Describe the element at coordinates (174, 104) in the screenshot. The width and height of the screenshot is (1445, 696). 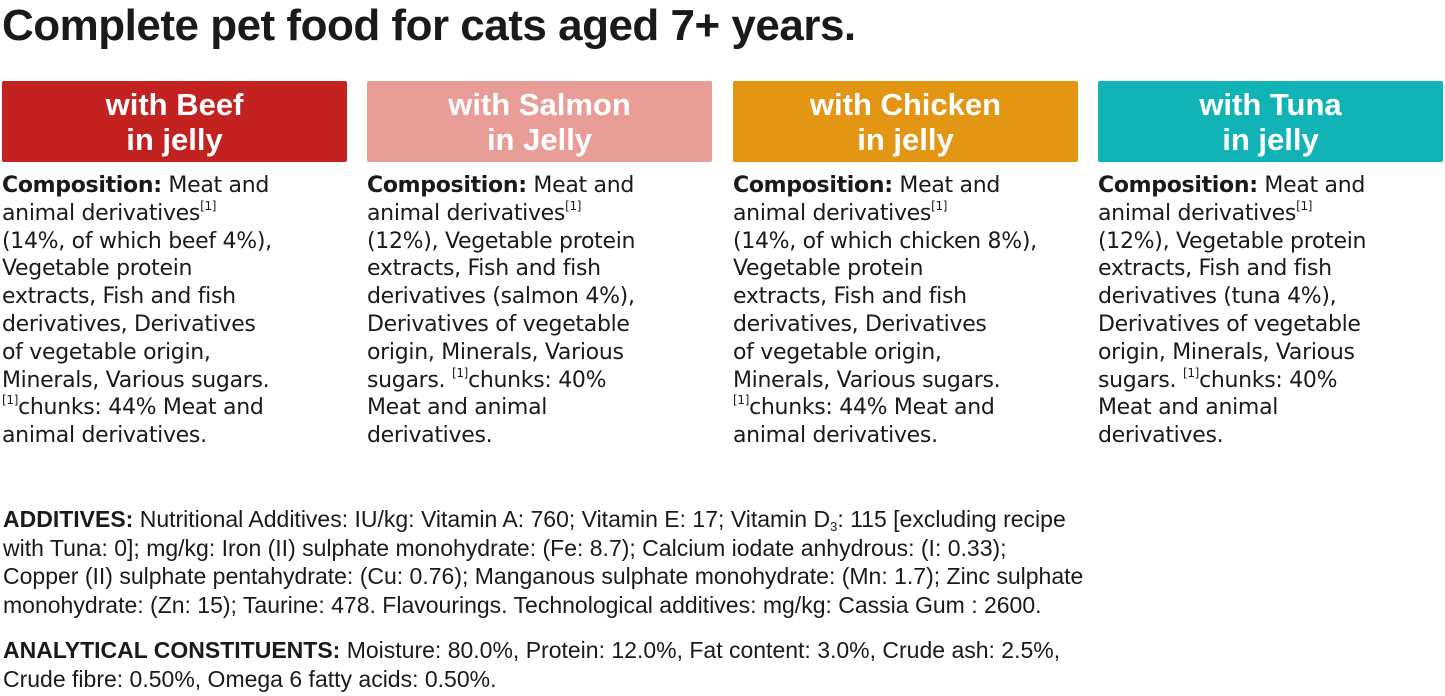
I see `variant-header-line: with Beef` at that location.